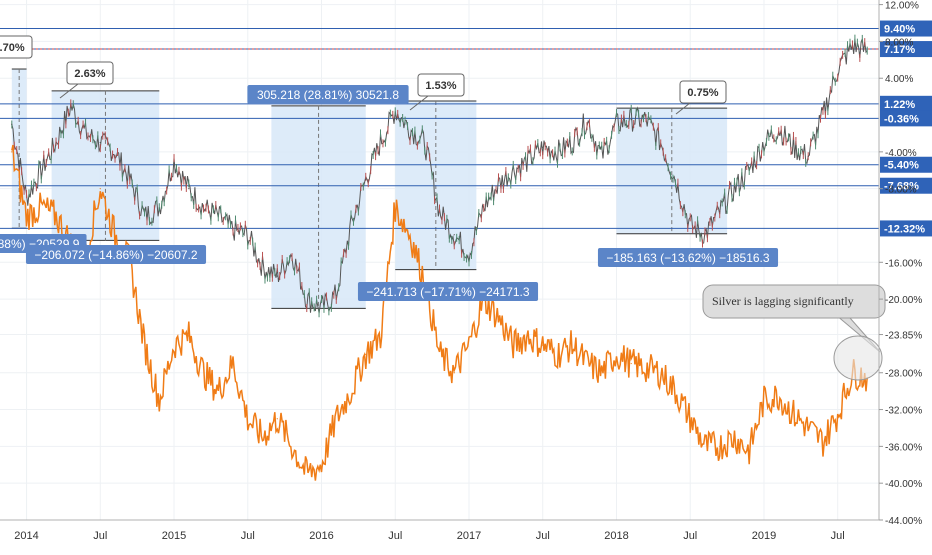 The height and width of the screenshot is (555, 932). I want to click on range-tag: −185.163 (−13.62%) −18516.3, so click(688, 257).